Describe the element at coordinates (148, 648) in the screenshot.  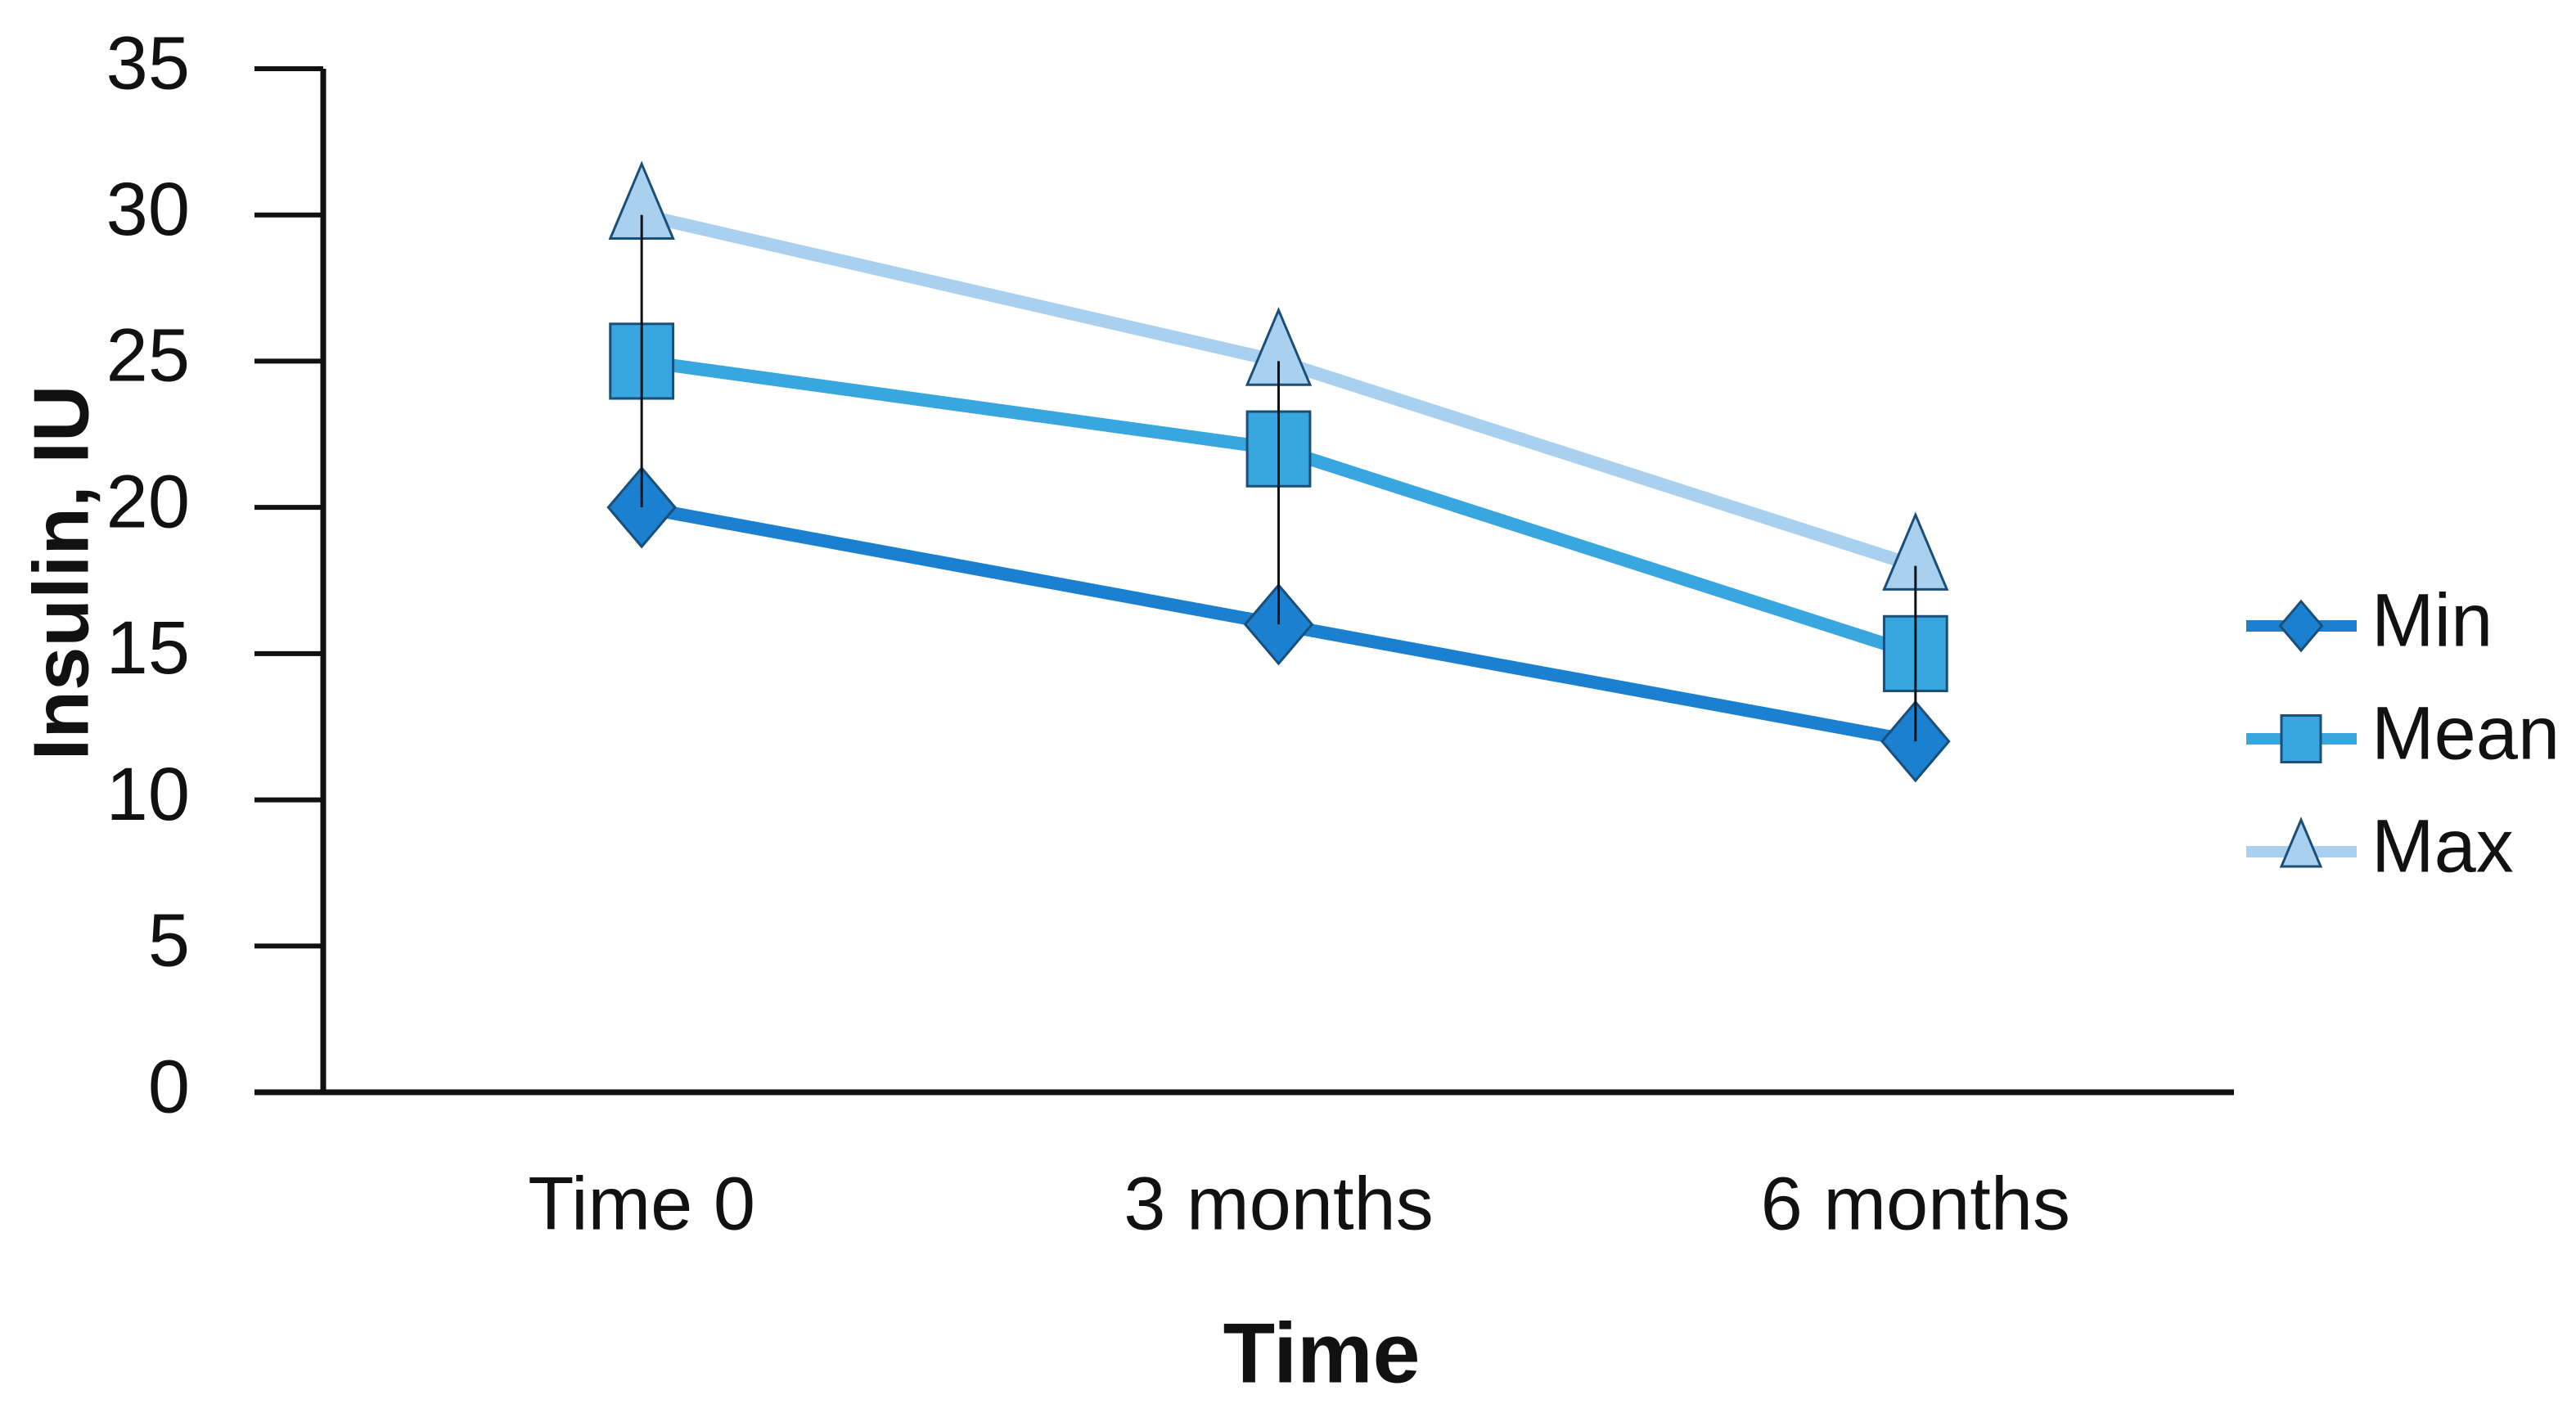
I see `y-tick-label: 15` at that location.